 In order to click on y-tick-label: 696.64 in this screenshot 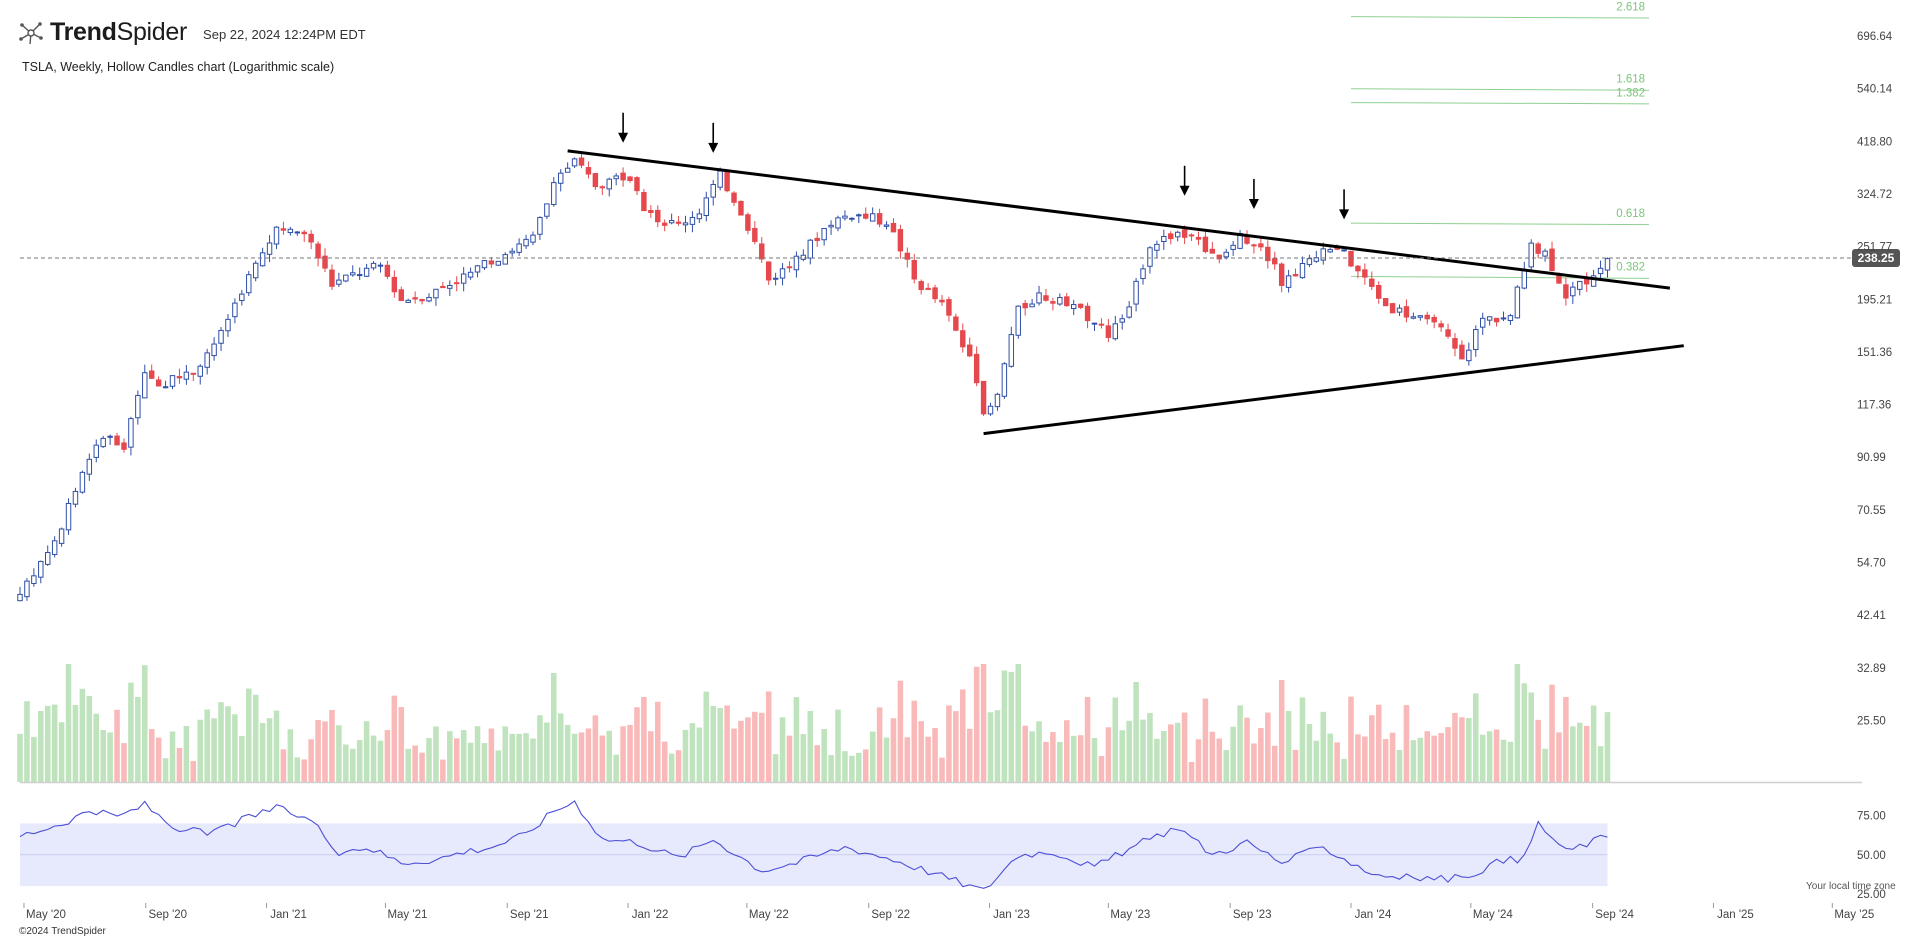, I will do `click(1875, 37)`.